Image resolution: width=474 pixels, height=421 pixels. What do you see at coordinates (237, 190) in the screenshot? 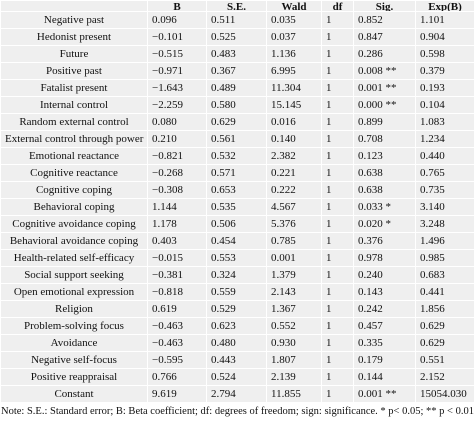
I see `value-cell: 0.653` at bounding box center [237, 190].